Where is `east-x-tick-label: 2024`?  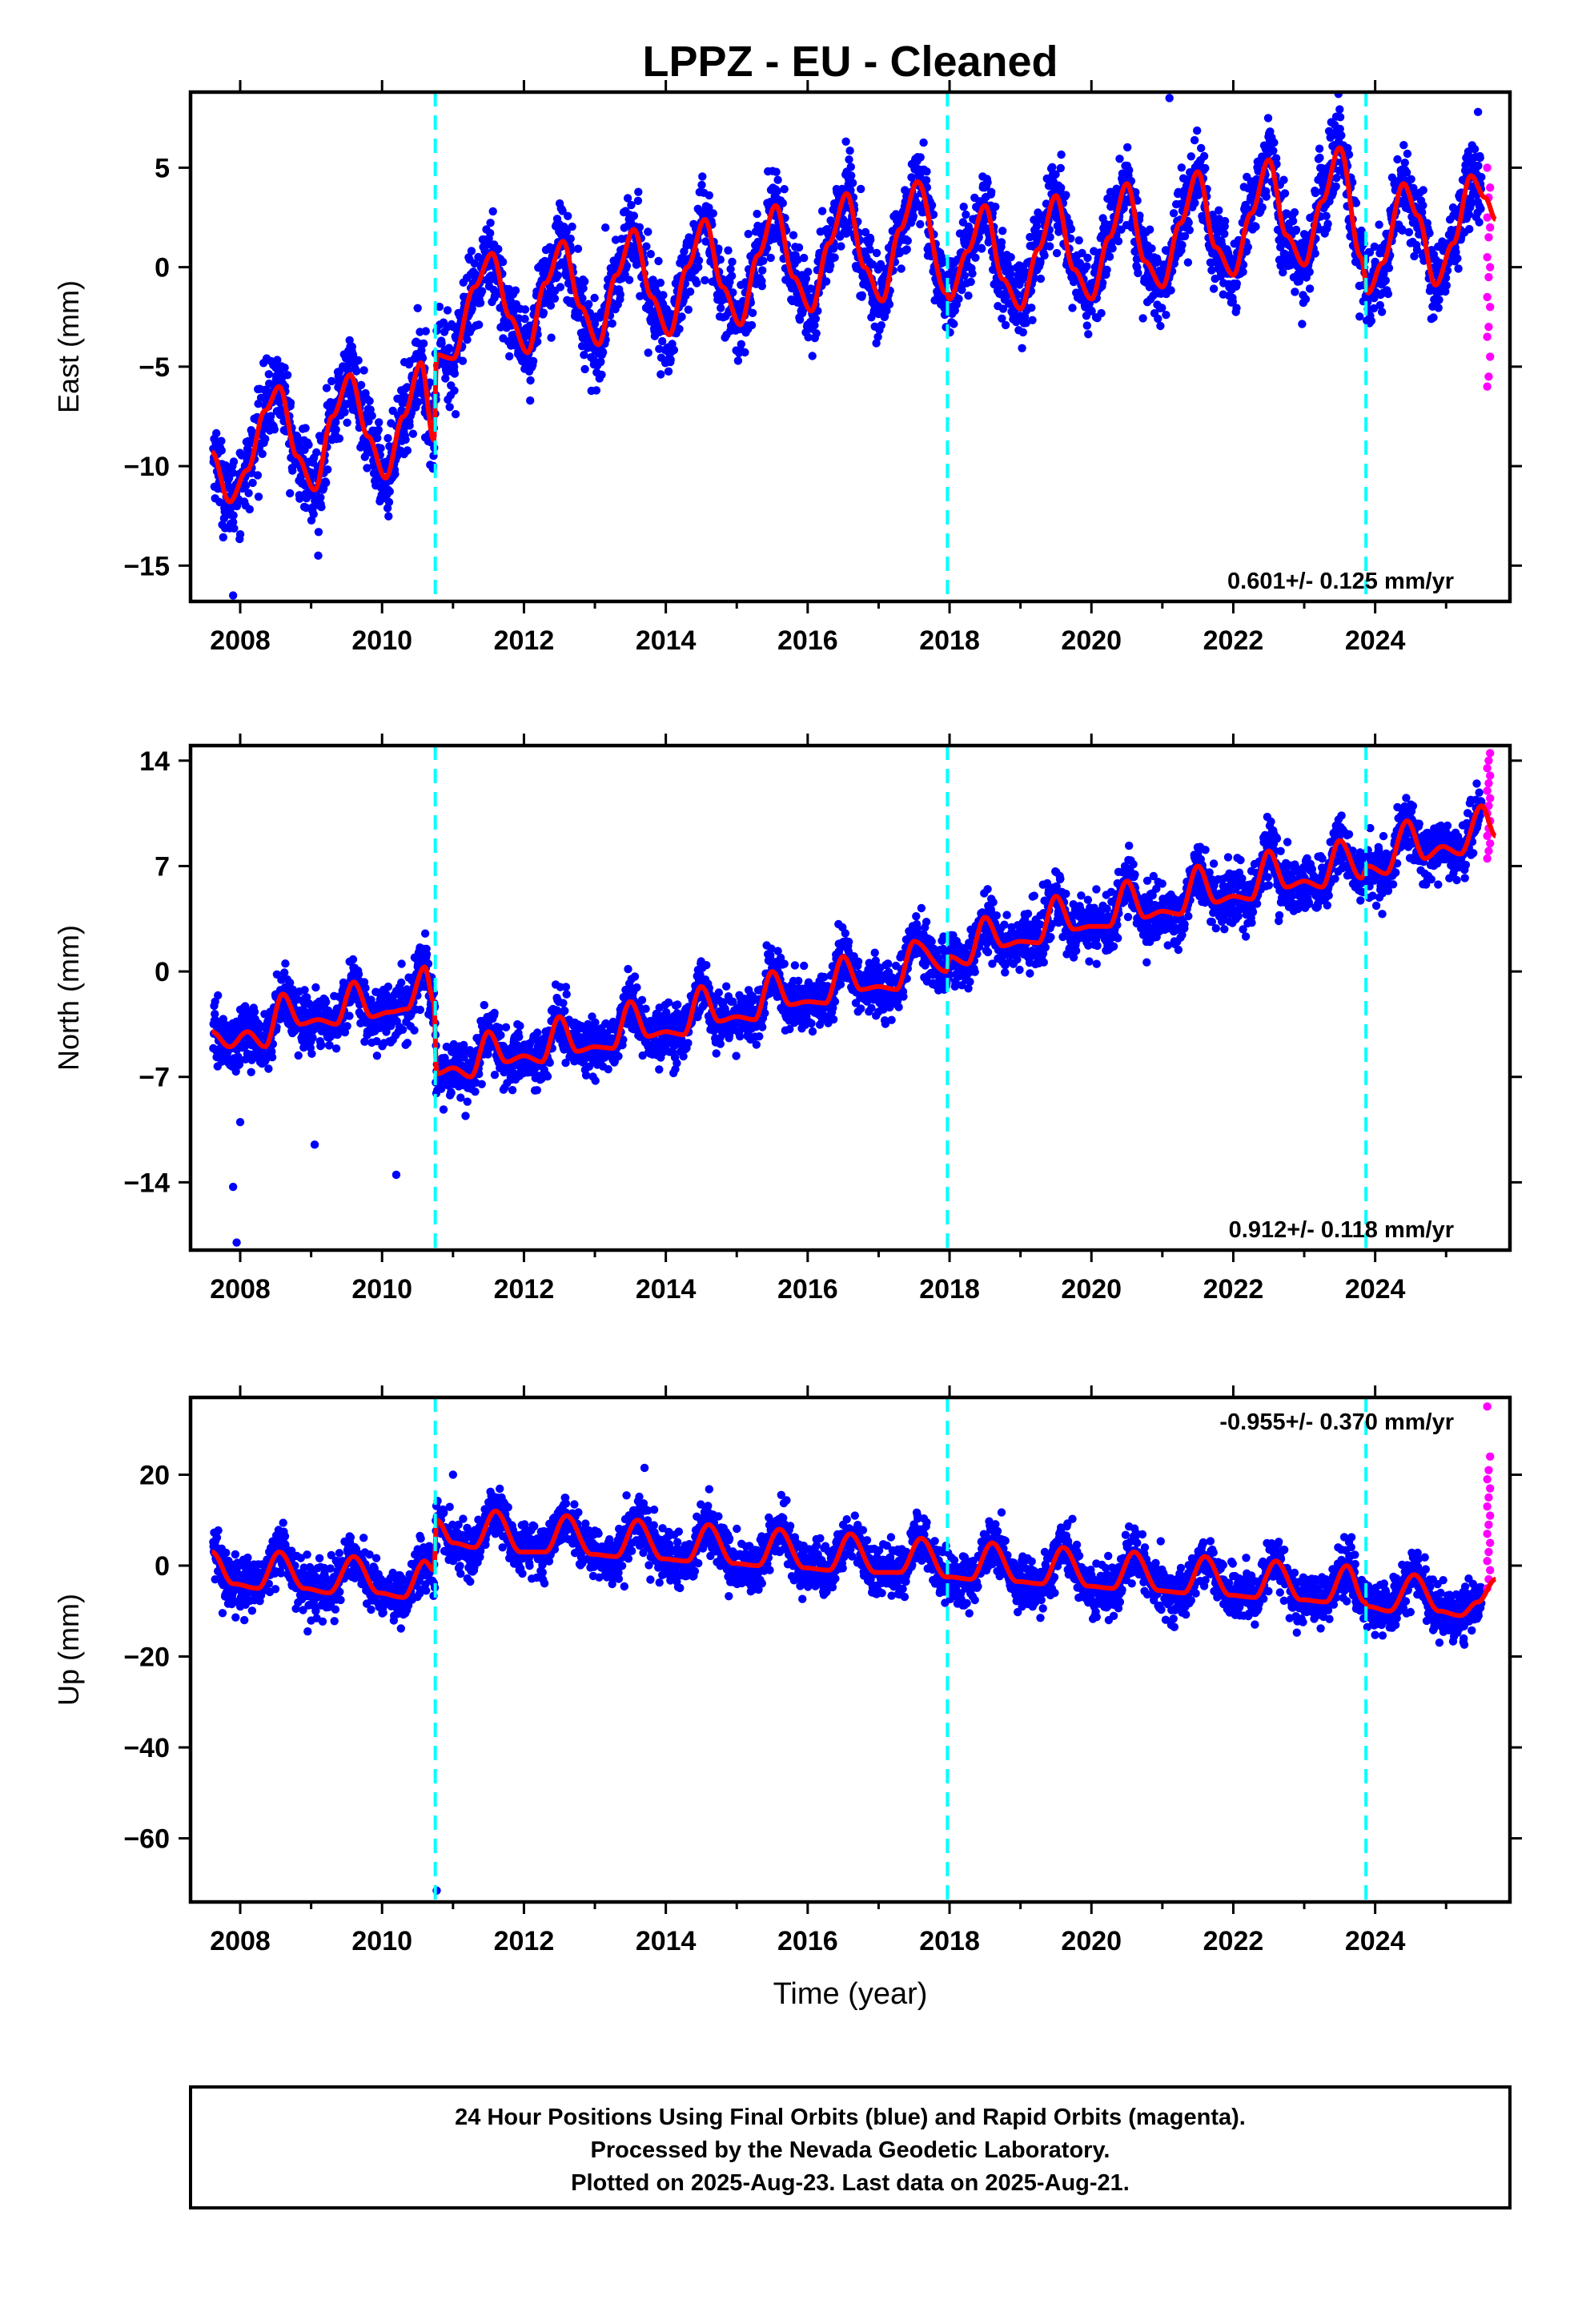 east-x-tick-label: 2024 is located at coordinates (1376, 640).